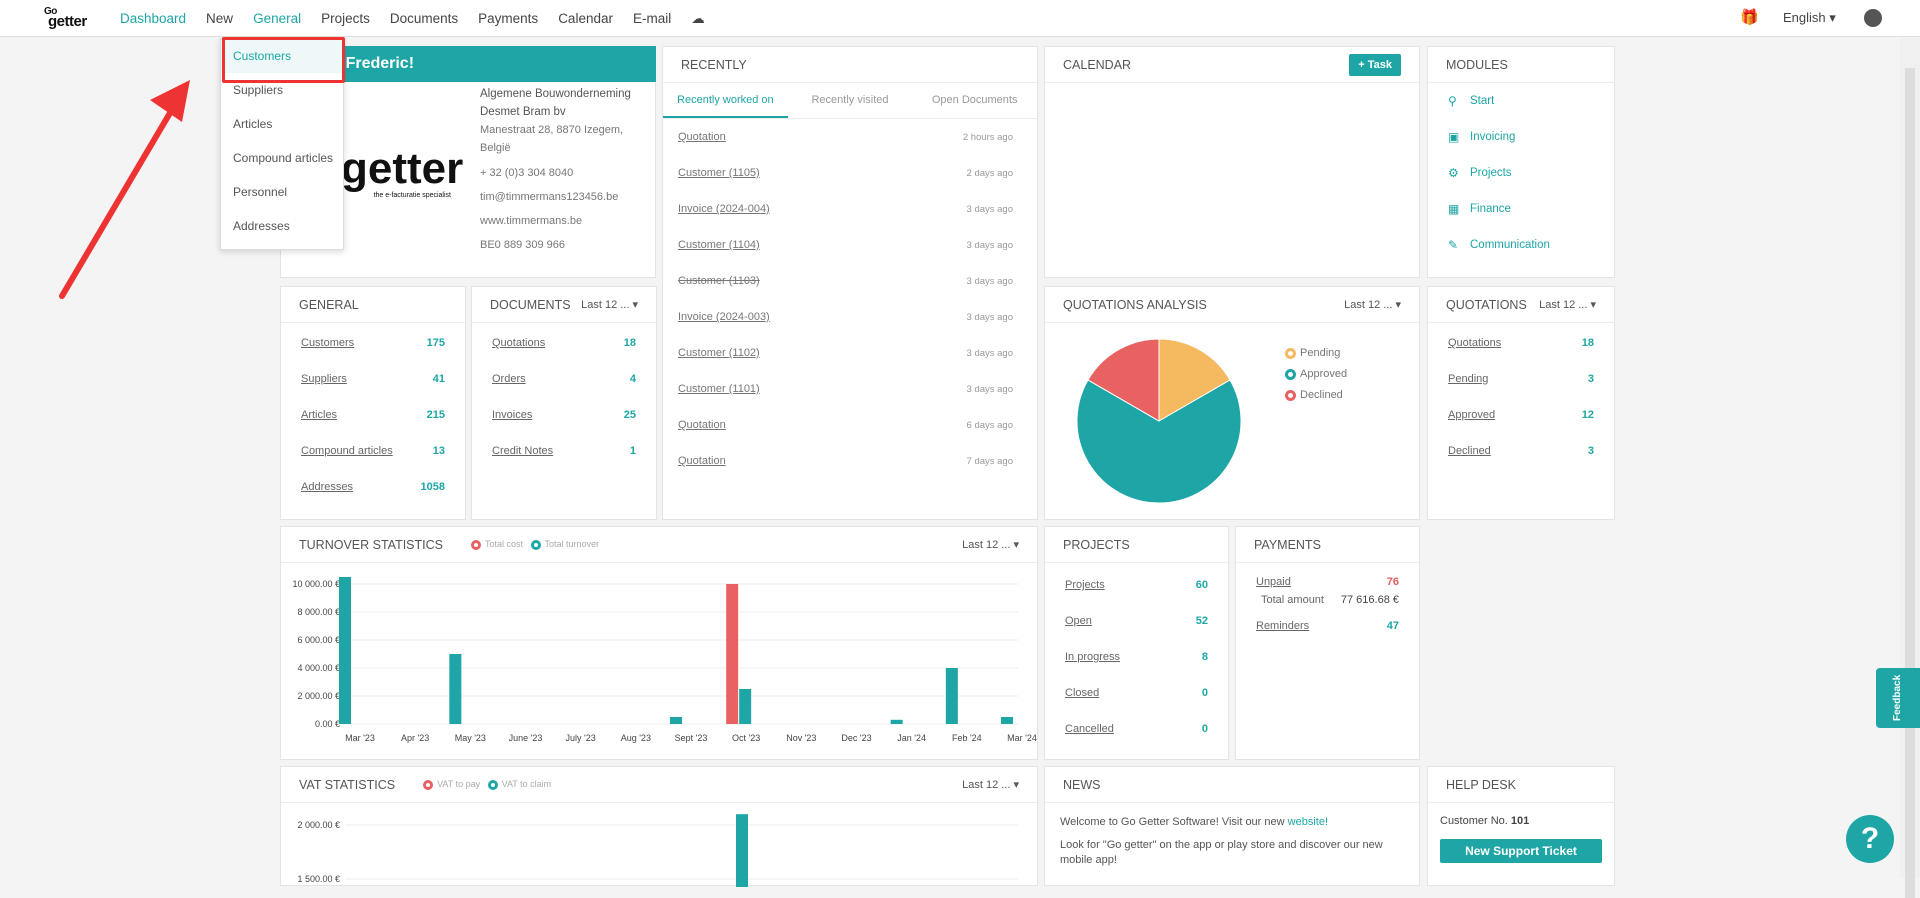 The width and height of the screenshot is (1920, 898). Describe the element at coordinates (345, 18) in the screenshot. I see `nav-projects: Projects` at that location.